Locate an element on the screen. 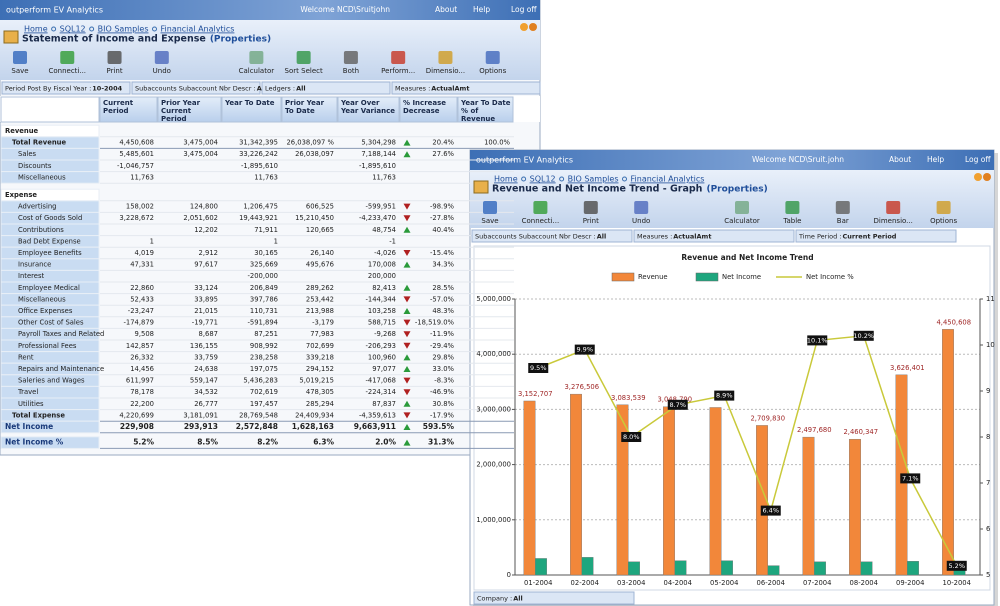 This screenshot has height=606, width=1000. cell: 12,202 is located at coordinates (206, 230).